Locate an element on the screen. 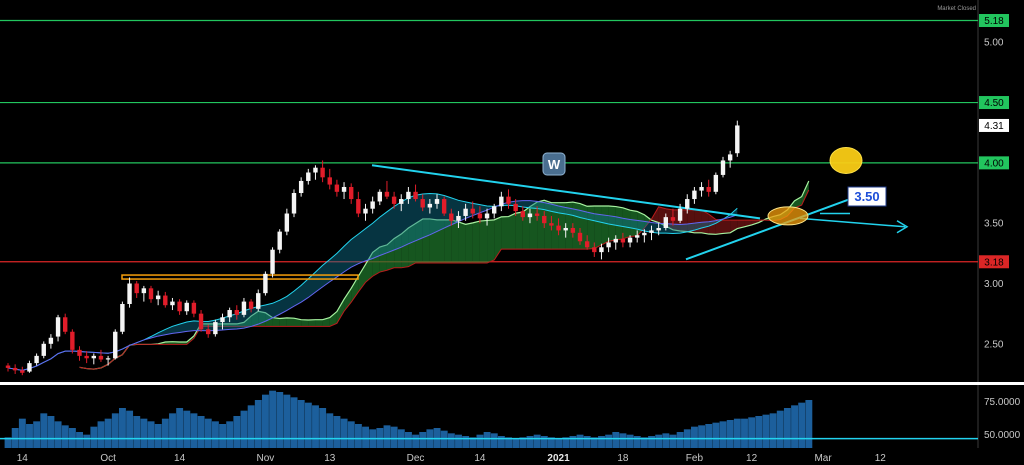 The height and width of the screenshot is (465, 1024). support-trendline is located at coordinates (768, 229).